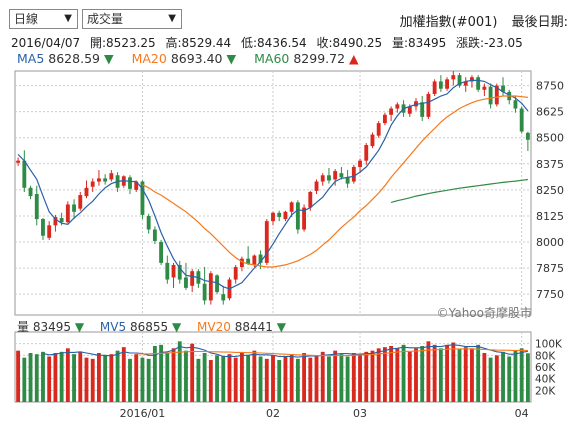 This screenshot has height=435, width=580. Describe the element at coordinates (349, 43) in the screenshot. I see `ohlc-close: 收:8490.25` at that location.